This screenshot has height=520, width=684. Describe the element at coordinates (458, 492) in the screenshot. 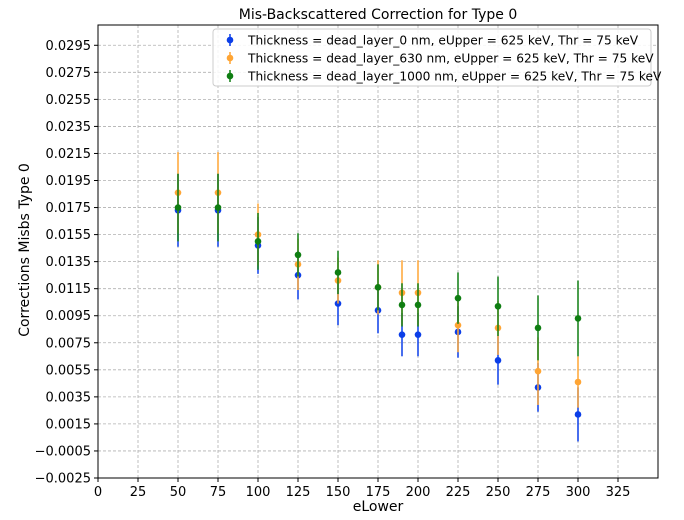

I see `x-tick-label: 225` at that location.